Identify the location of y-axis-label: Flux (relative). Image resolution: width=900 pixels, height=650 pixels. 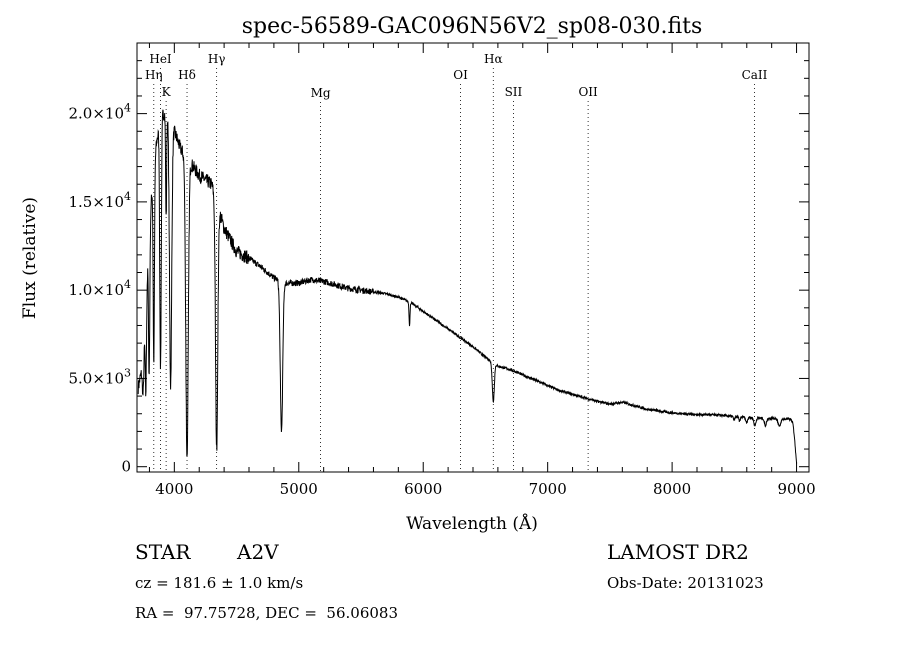
(30, 258).